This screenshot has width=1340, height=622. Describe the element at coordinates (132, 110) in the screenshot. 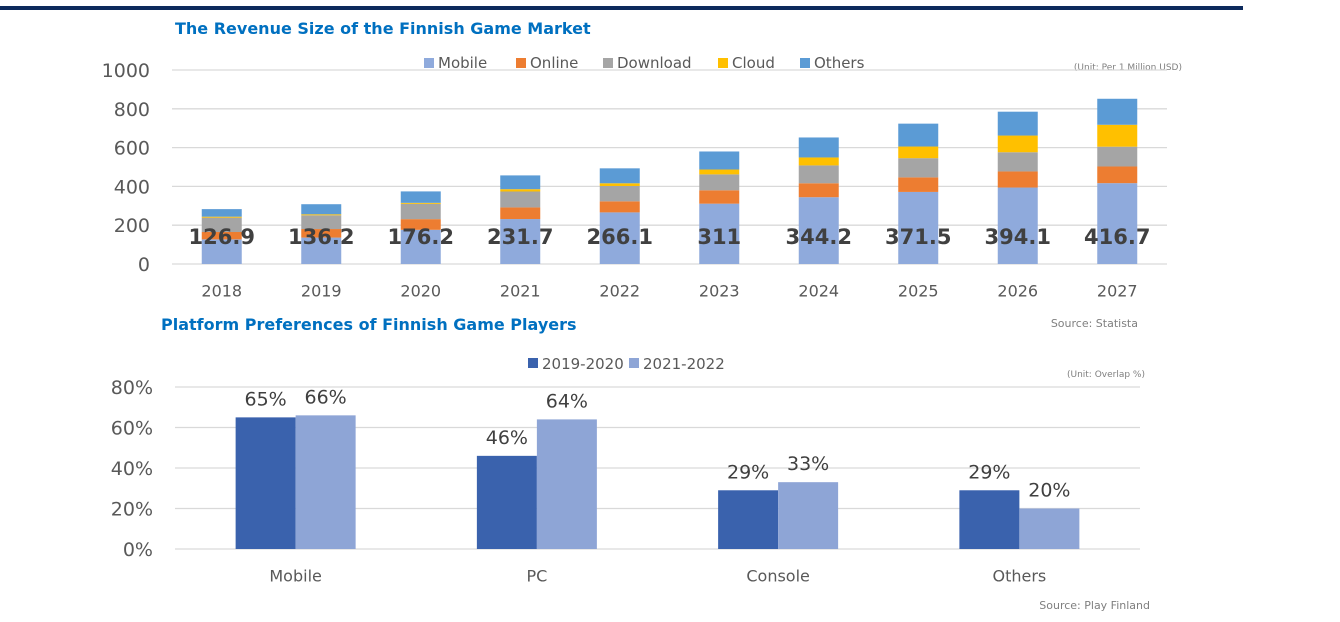

I see `y-tick-label: 800` at that location.